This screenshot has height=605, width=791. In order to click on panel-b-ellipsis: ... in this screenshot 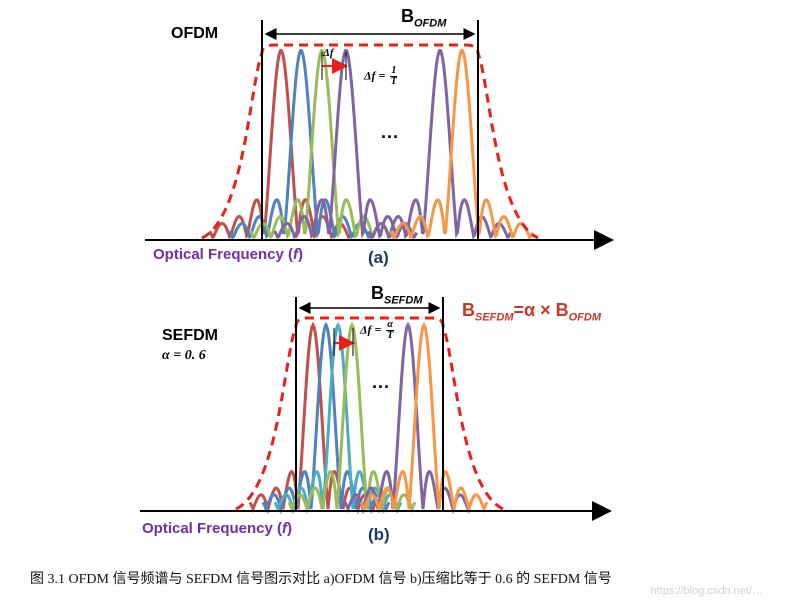, I will do `click(381, 382)`.